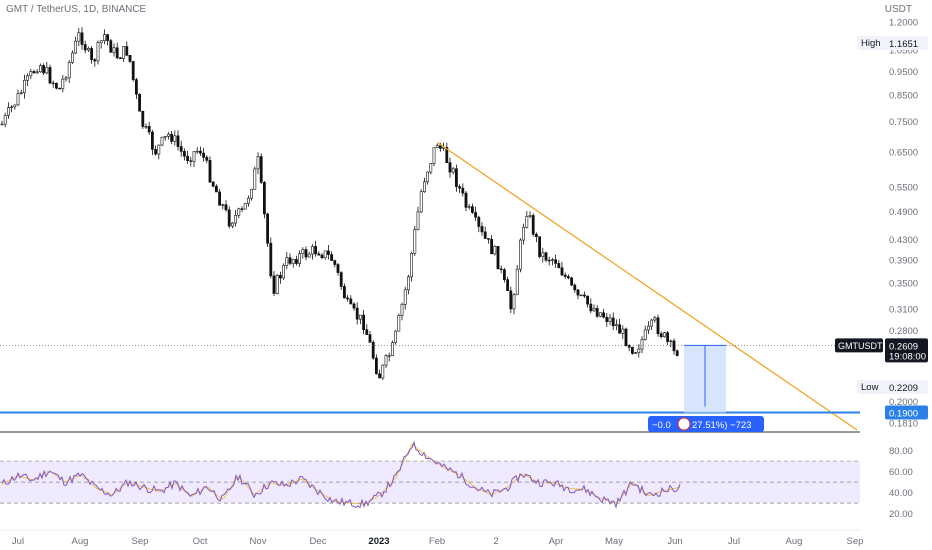  I want to click on time-tick-label: Jun, so click(674, 541).